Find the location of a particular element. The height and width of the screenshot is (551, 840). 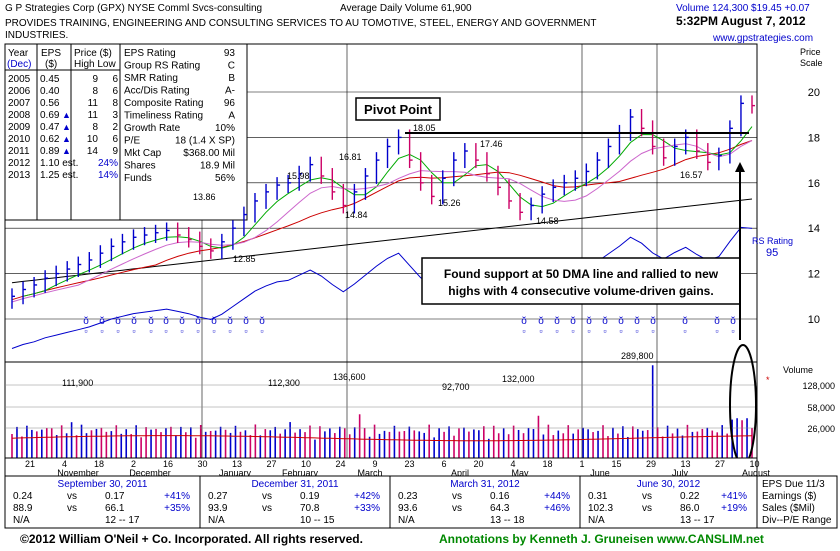

eps-subheader-year: (Dec) is located at coordinates (19, 64).